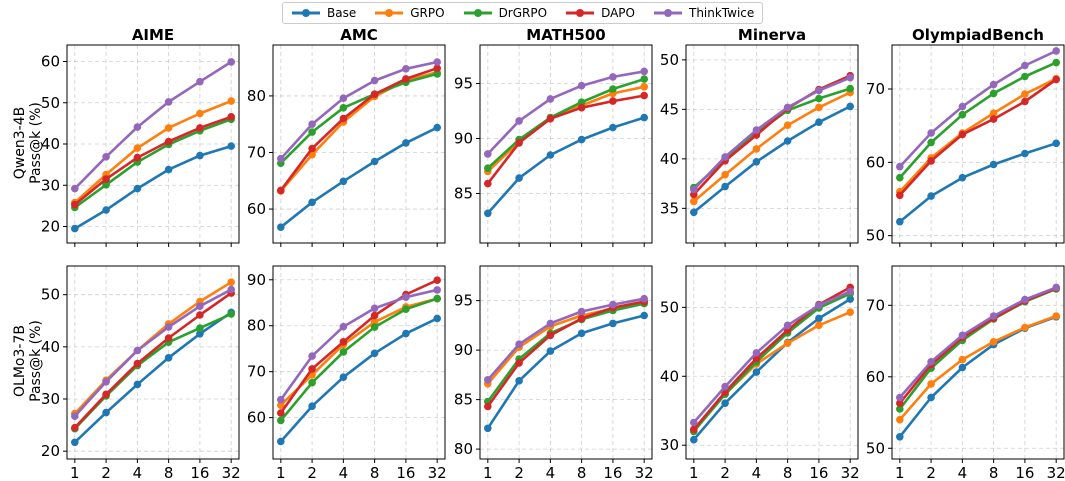  What do you see at coordinates (565, 123) in the screenshot?
I see `panel-2-line-drgrpo` at bounding box center [565, 123].